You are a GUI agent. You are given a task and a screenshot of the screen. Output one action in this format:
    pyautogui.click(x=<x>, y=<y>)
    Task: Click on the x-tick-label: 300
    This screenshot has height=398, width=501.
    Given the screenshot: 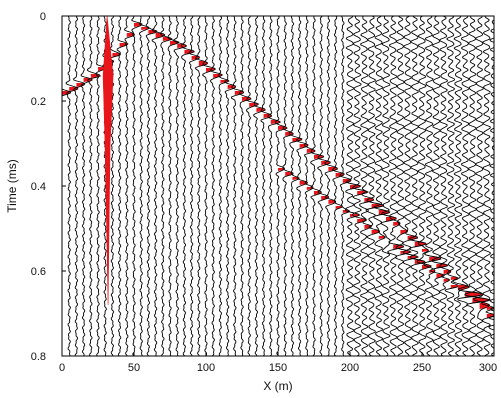 What is the action you would take?
    pyautogui.click(x=488, y=368)
    